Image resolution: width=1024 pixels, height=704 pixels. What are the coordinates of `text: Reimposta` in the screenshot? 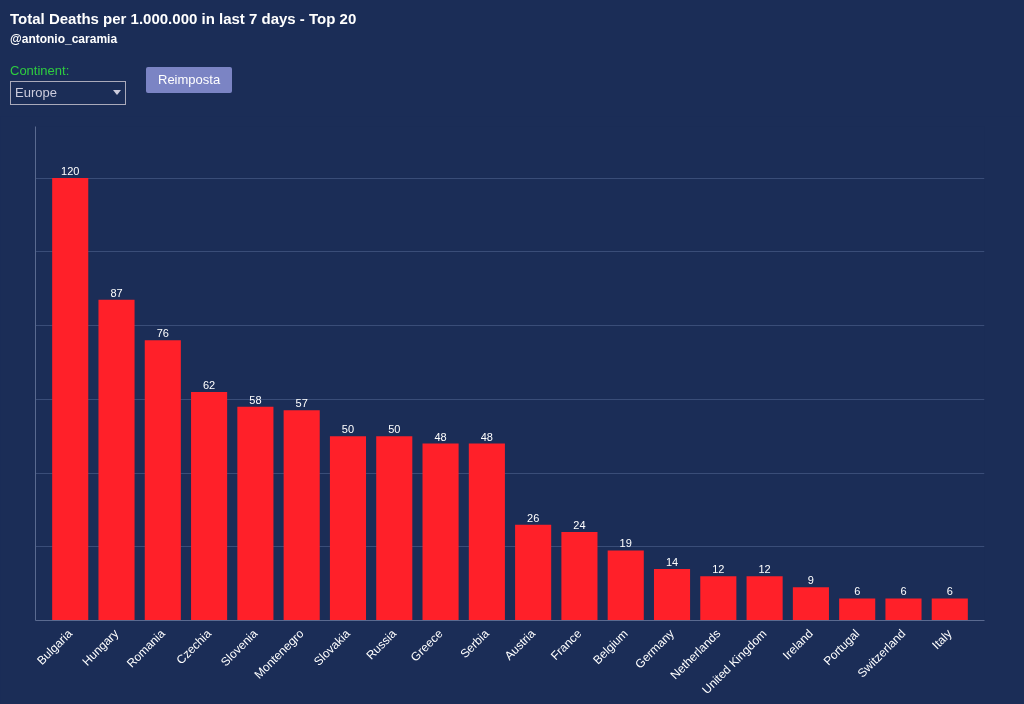 It's located at (189, 80).